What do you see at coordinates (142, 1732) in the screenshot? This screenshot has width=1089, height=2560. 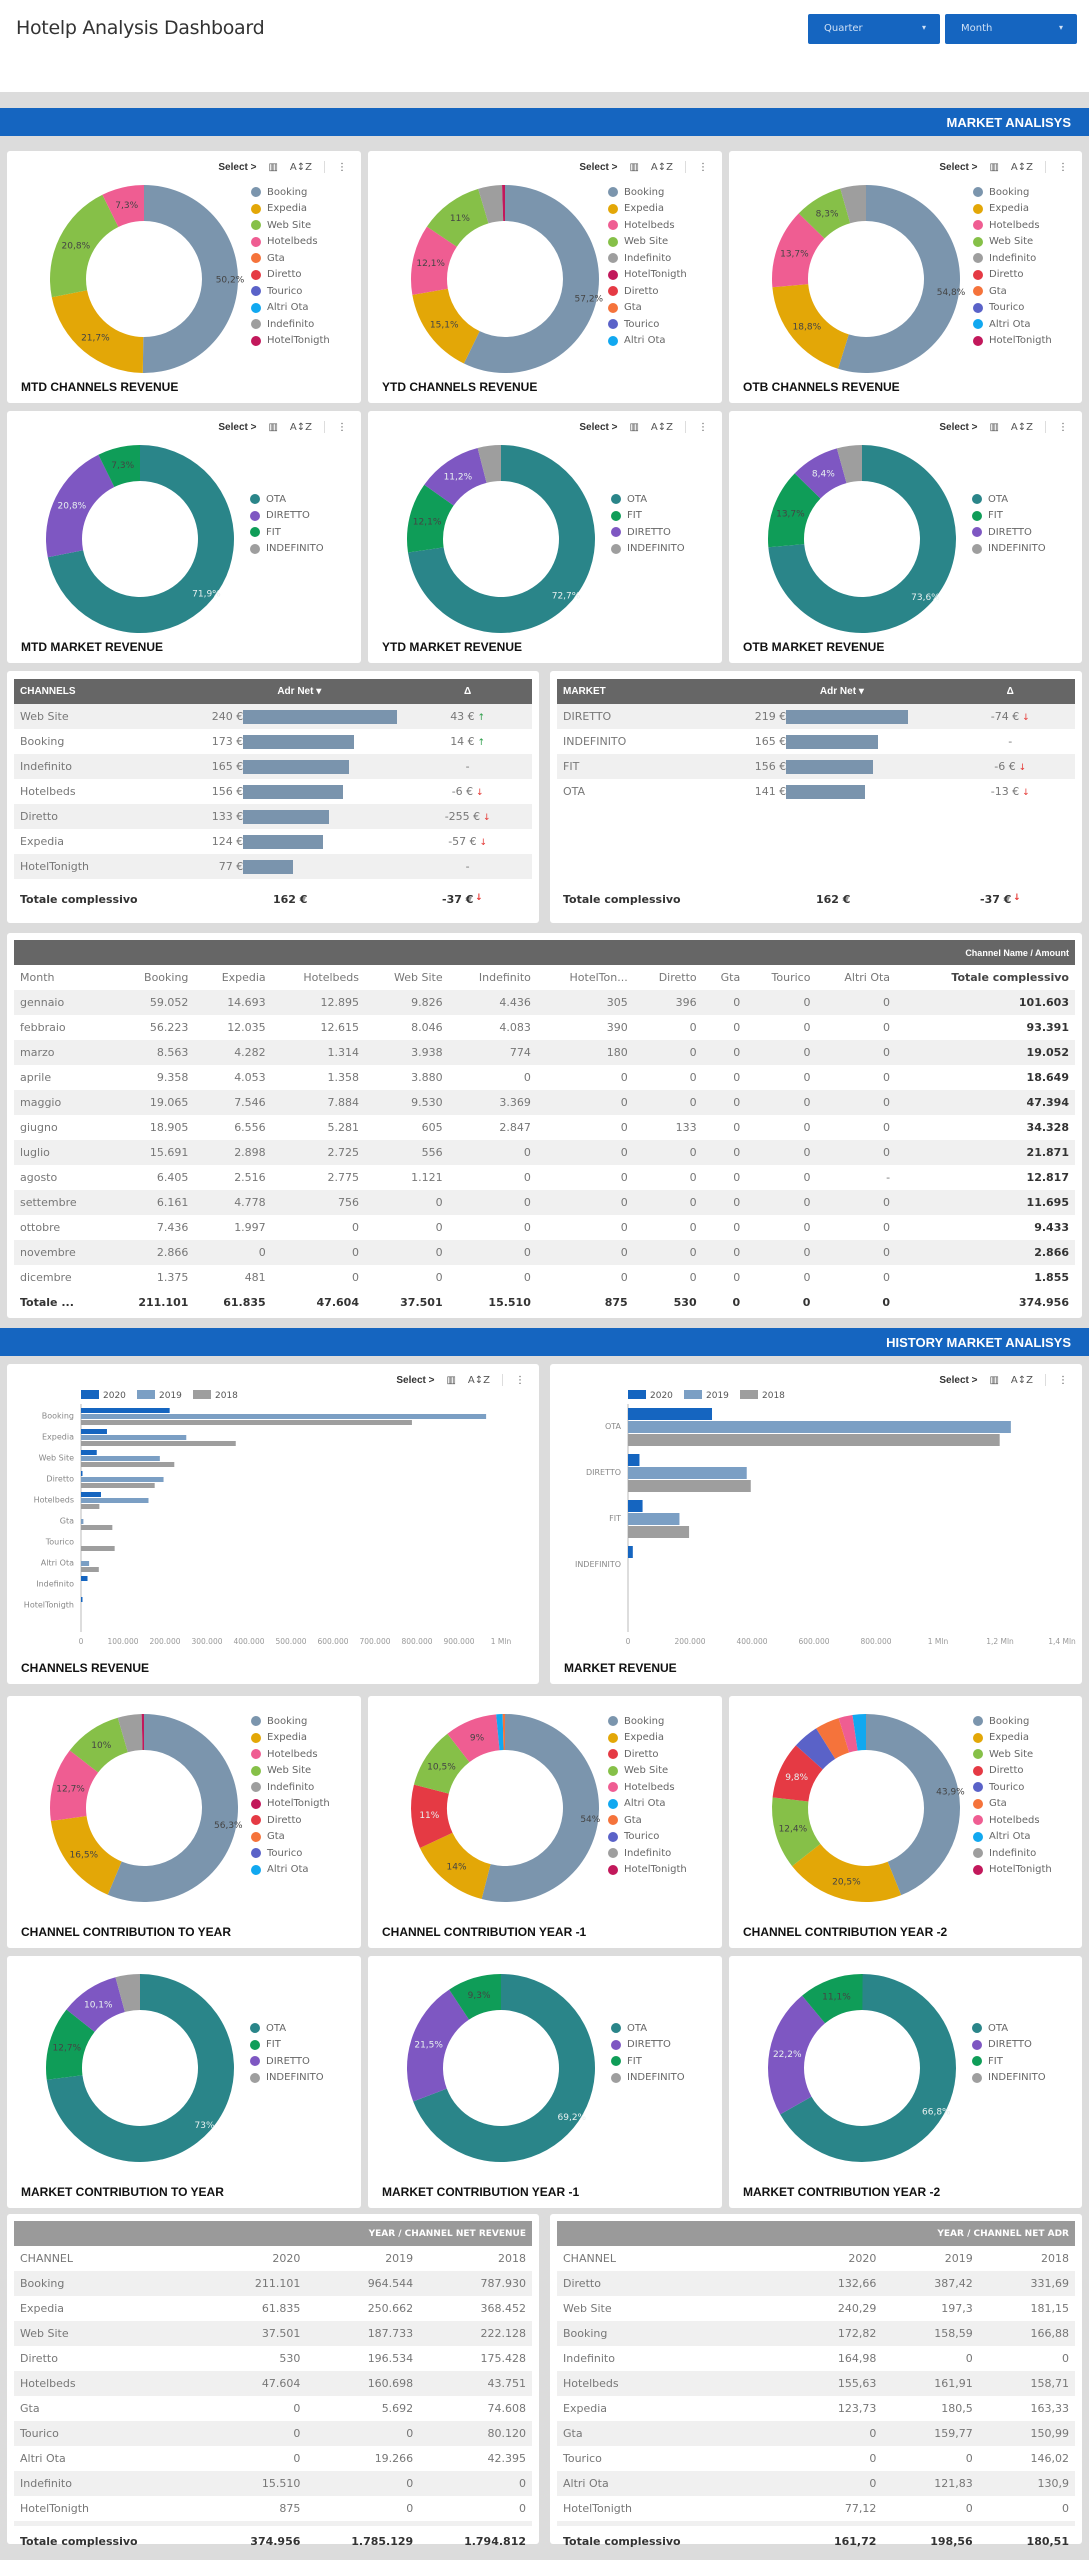 I see `donut-slice-hoteltonigth` at bounding box center [142, 1732].